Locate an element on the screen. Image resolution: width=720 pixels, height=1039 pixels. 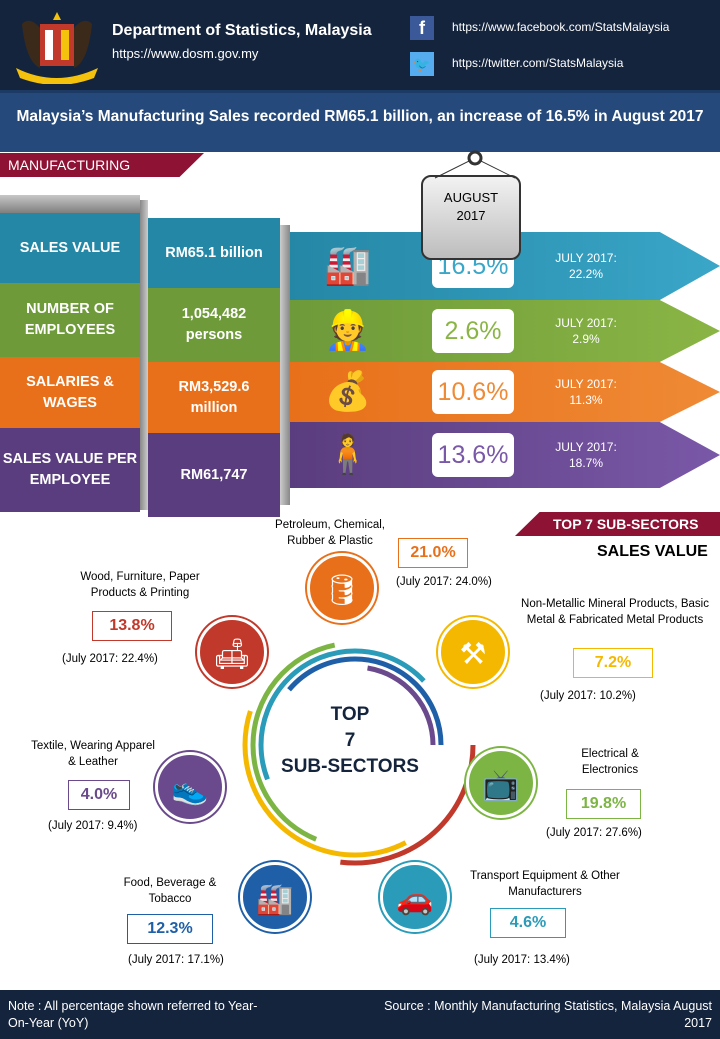
indicator-july: JULY 2017: 2.9% is located at coordinates (586, 331).